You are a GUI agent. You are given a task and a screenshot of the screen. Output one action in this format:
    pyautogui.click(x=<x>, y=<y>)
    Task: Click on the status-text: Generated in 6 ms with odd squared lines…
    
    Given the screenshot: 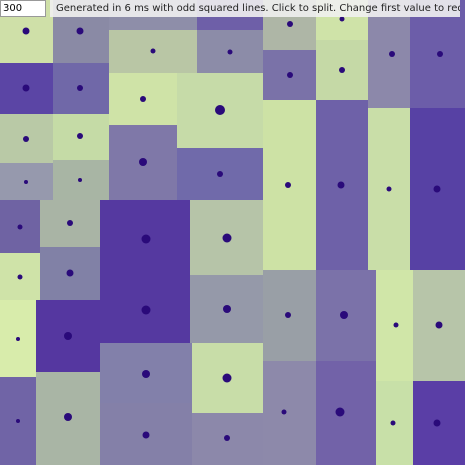 What is the action you would take?
    pyautogui.click(x=255, y=8)
    